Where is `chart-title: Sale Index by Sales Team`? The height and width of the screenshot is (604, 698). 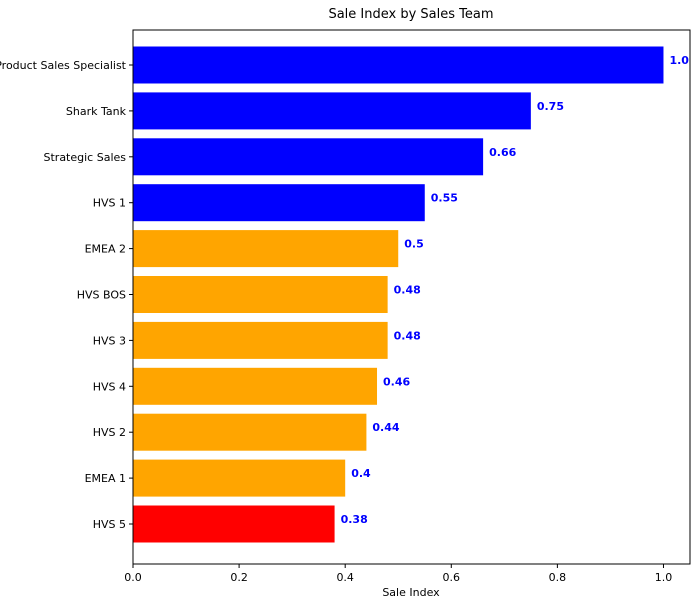
chart-title: Sale Index by Sales Team is located at coordinates (410, 14).